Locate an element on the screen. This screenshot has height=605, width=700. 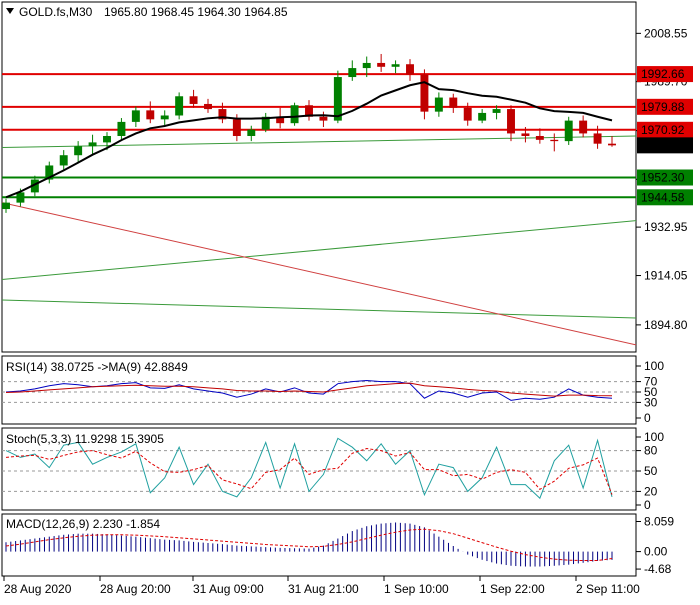
stochastic-label: Stoch(5,3,3) 11.9298 15.3905 is located at coordinates (85, 439).